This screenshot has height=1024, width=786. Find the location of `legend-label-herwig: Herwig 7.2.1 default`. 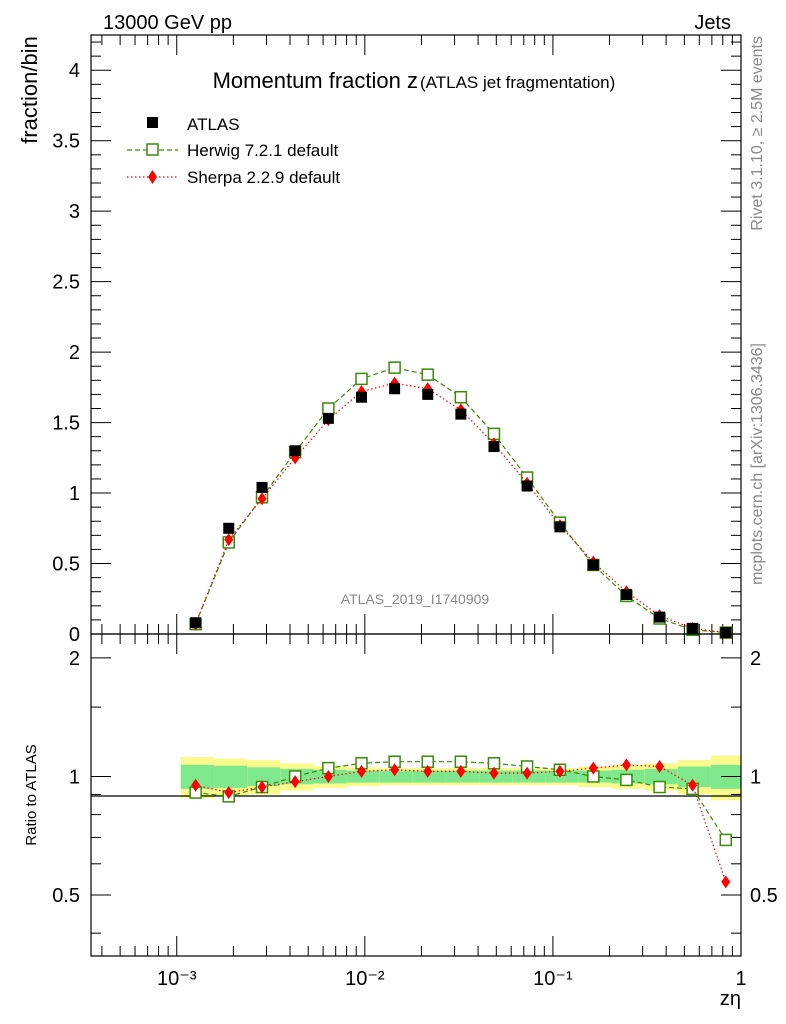

legend-label-herwig: Herwig 7.2.1 default is located at coordinates (262, 150).